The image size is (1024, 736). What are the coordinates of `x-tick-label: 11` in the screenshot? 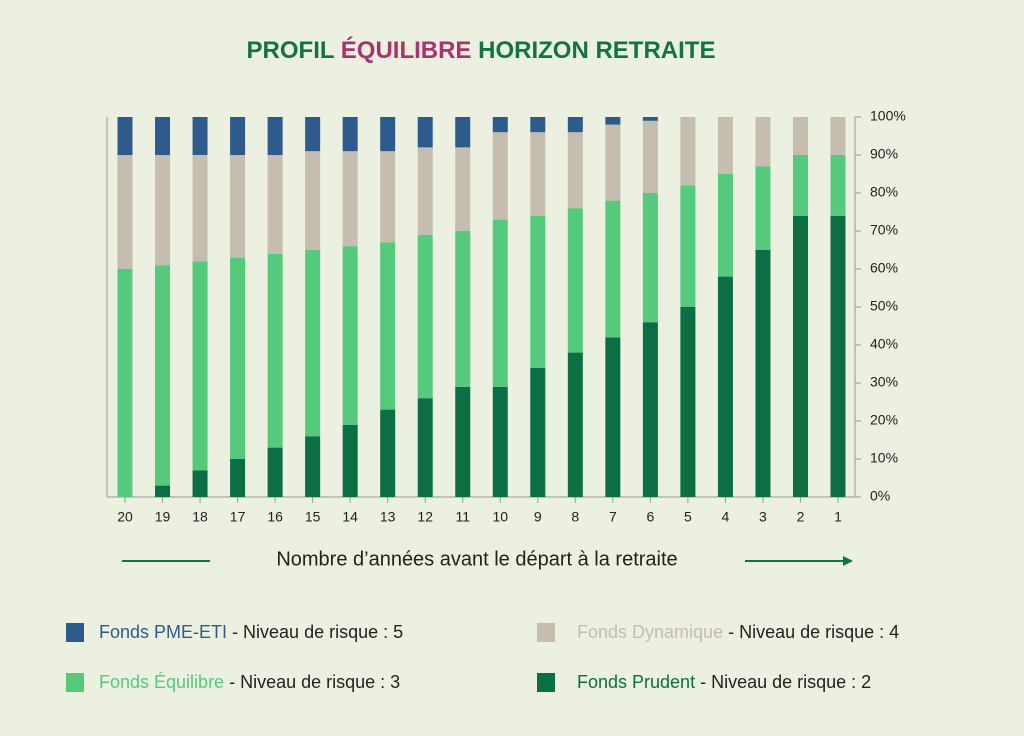 It's located at (462, 517).